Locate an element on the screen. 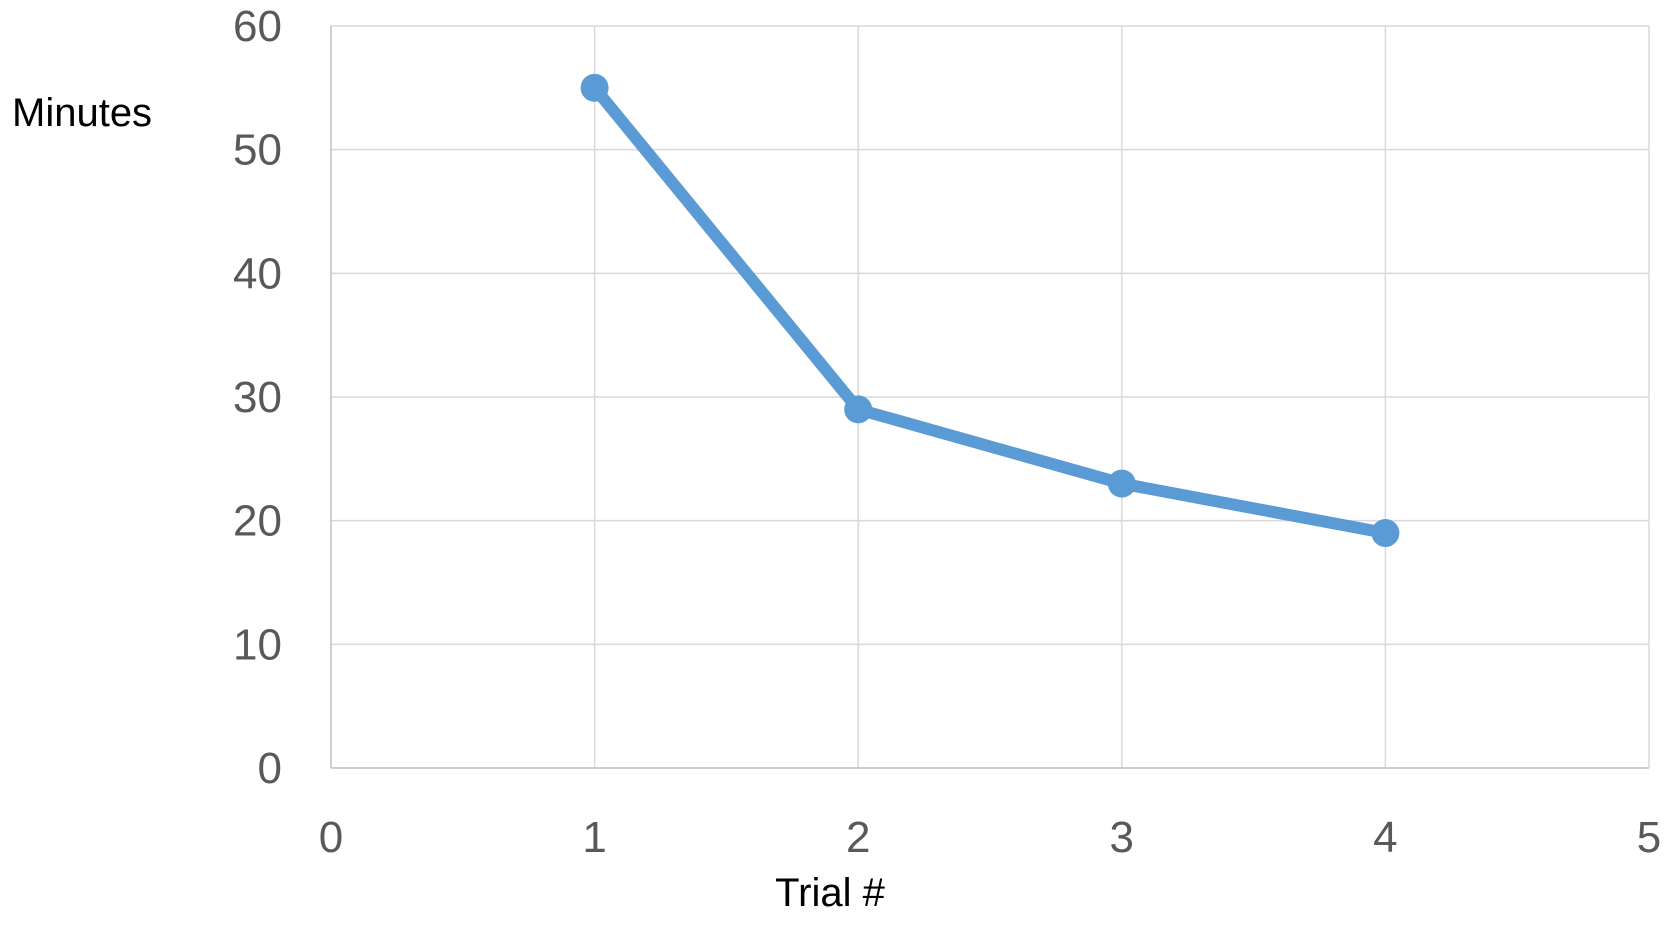 This screenshot has height=928, width=1670. y-tick-label: 0 is located at coordinates (270, 768).